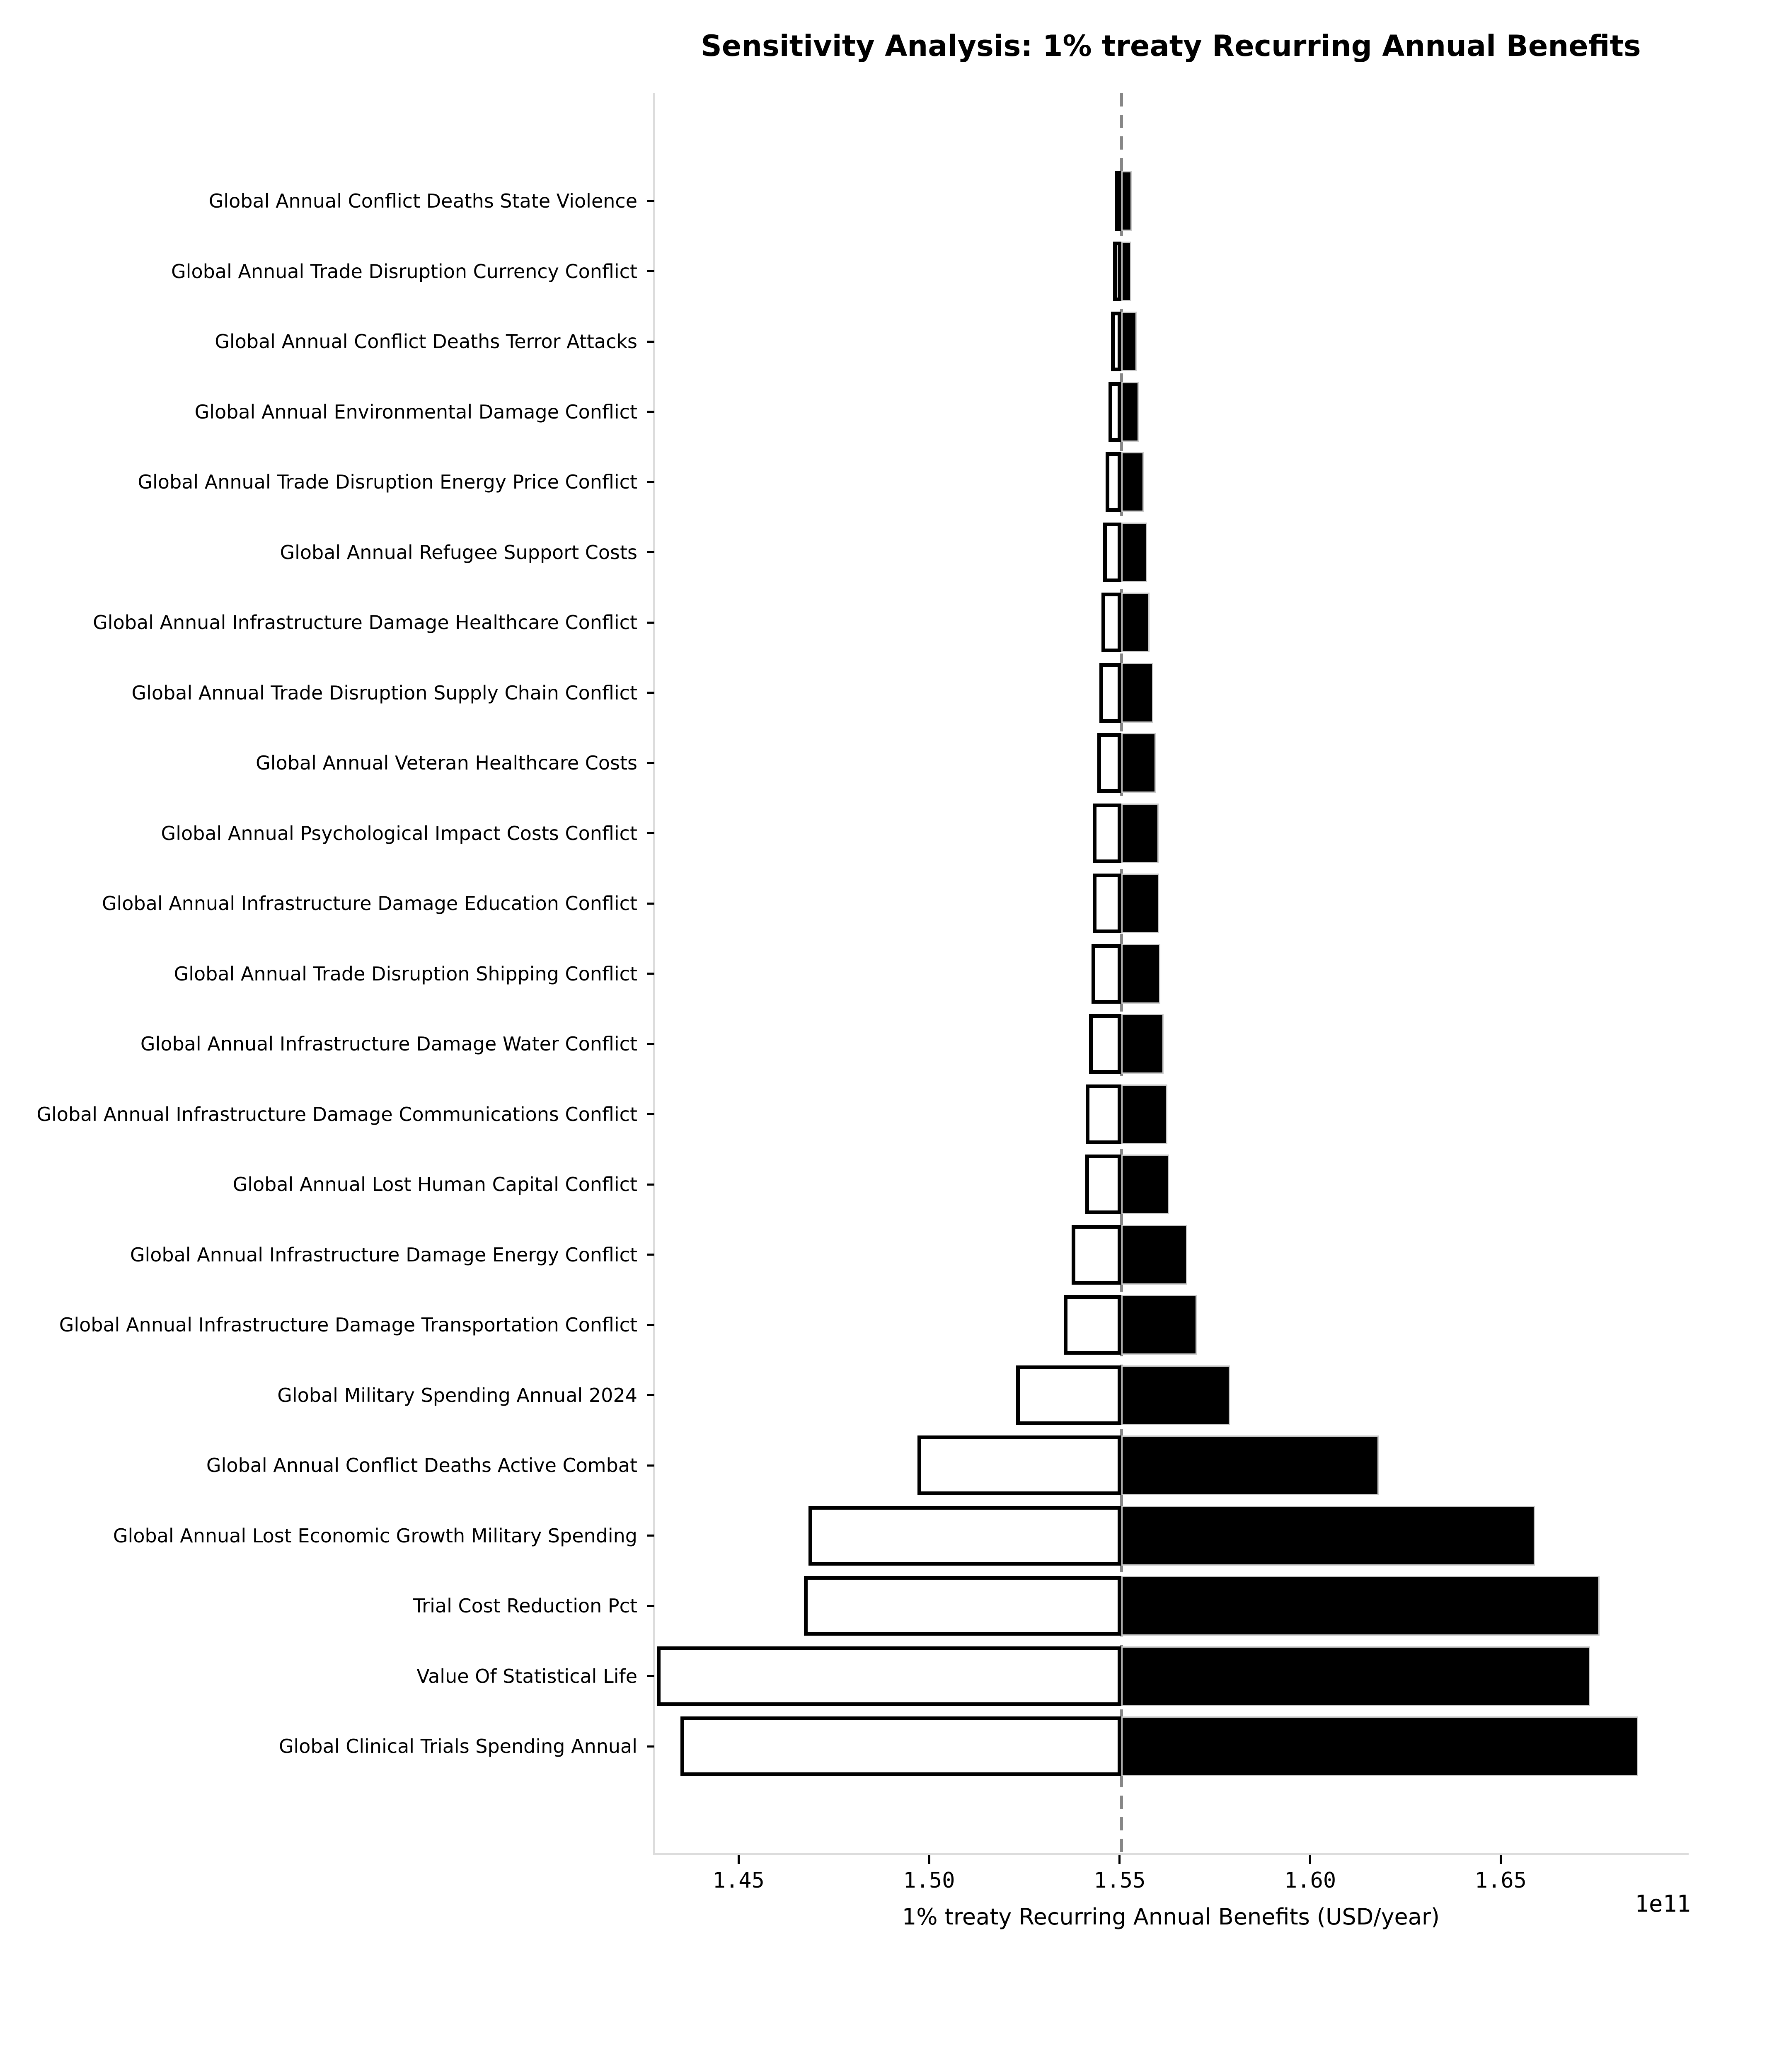 This screenshot has height=2072, width=1779. Describe the element at coordinates (447, 763) in the screenshot. I see `y-tick-label: Global Annual Veteran Healthcare Costs` at that location.